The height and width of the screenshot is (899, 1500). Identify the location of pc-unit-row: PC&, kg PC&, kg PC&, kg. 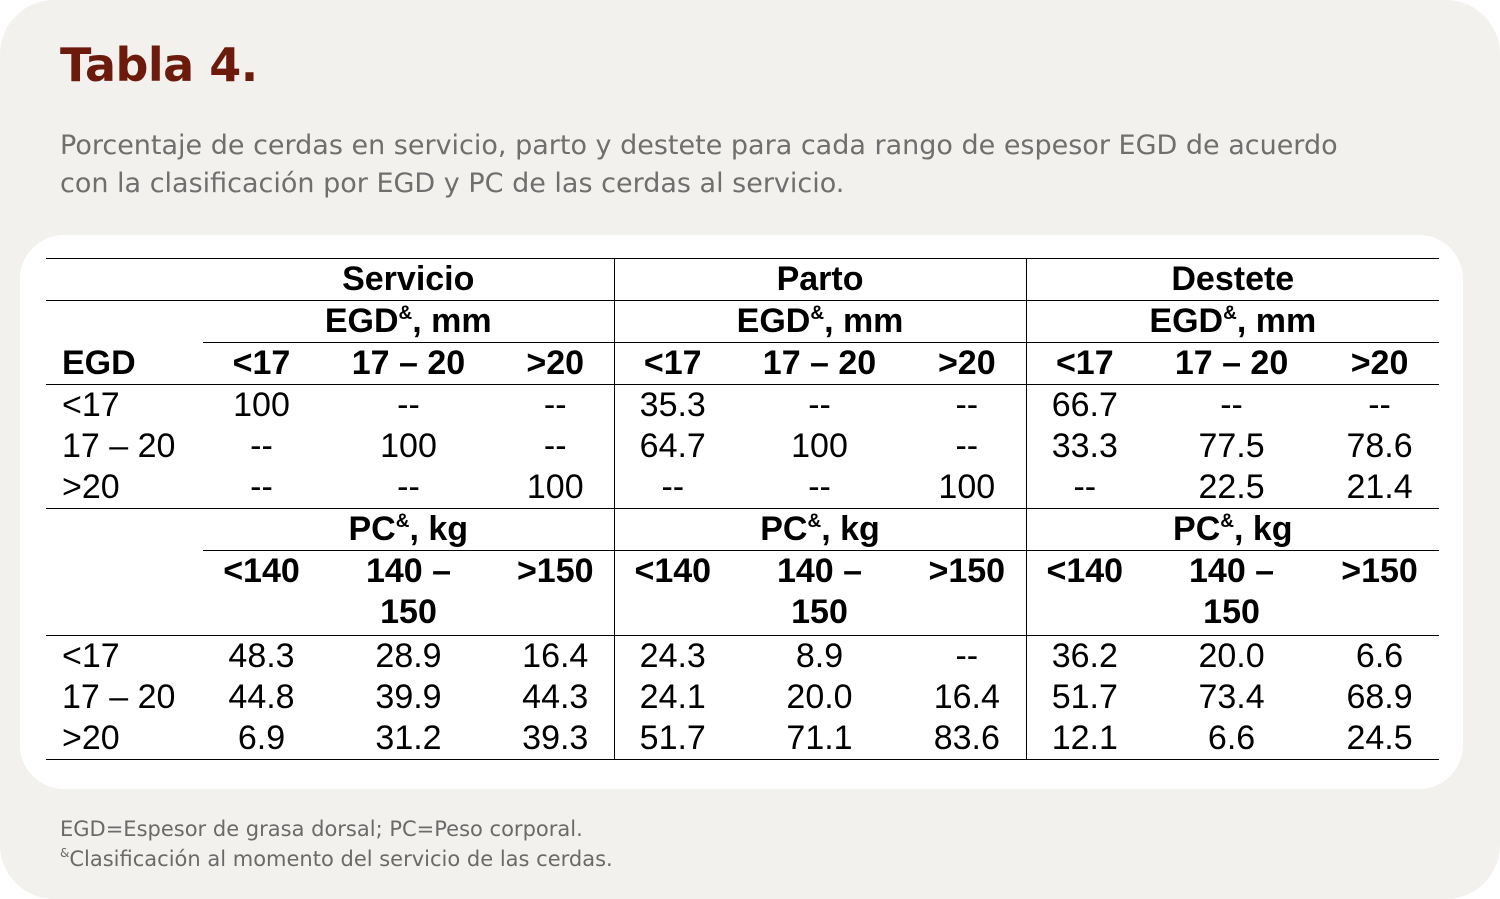
(743, 529).